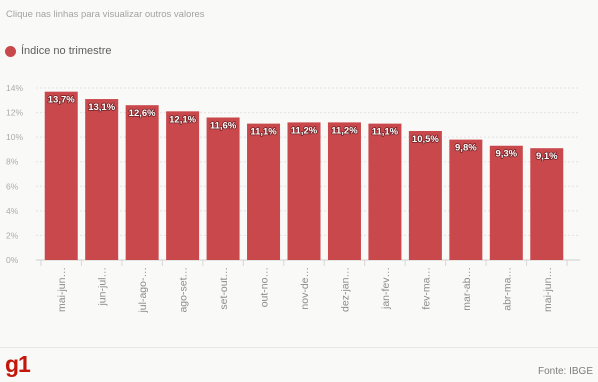 Image resolution: width=598 pixels, height=382 pixels. Describe the element at coordinates (466, 148) in the screenshot. I see `data-label: 9,8%` at that location.